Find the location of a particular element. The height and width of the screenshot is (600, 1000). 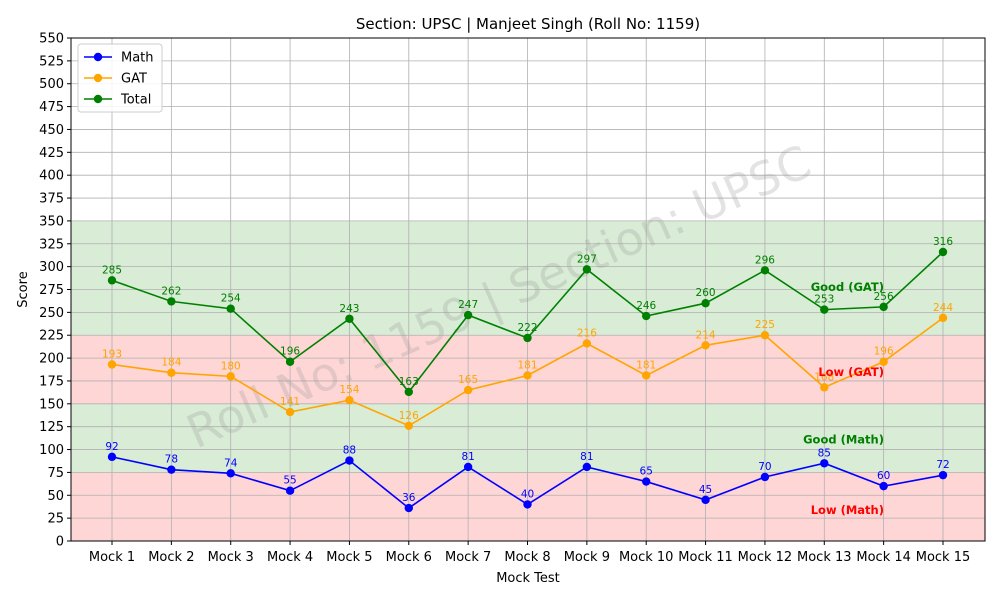

y-tick-label: 375 is located at coordinates (51, 199).